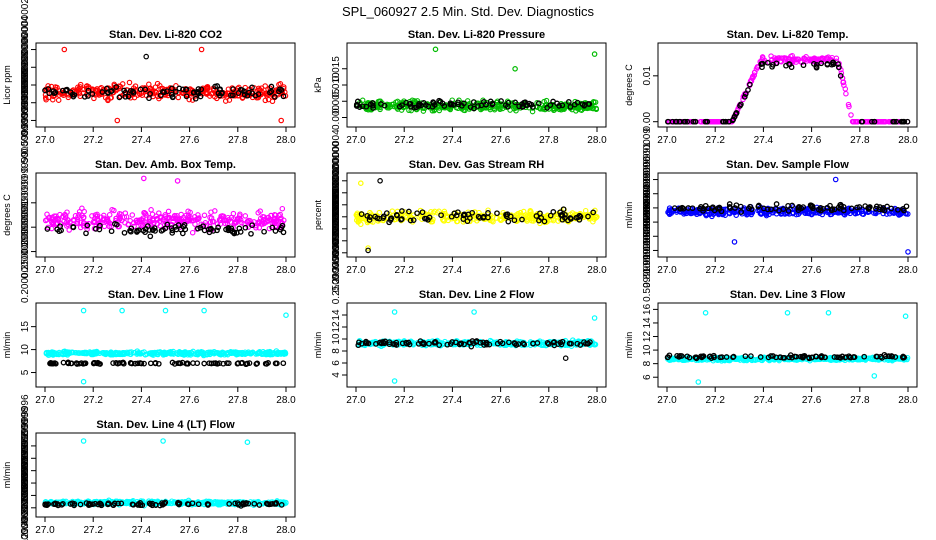 Image resolution: width=936 pixels, height=540 pixels. Describe the element at coordinates (336, 363) in the screenshot. I see `y-tick-label: 6` at that location.